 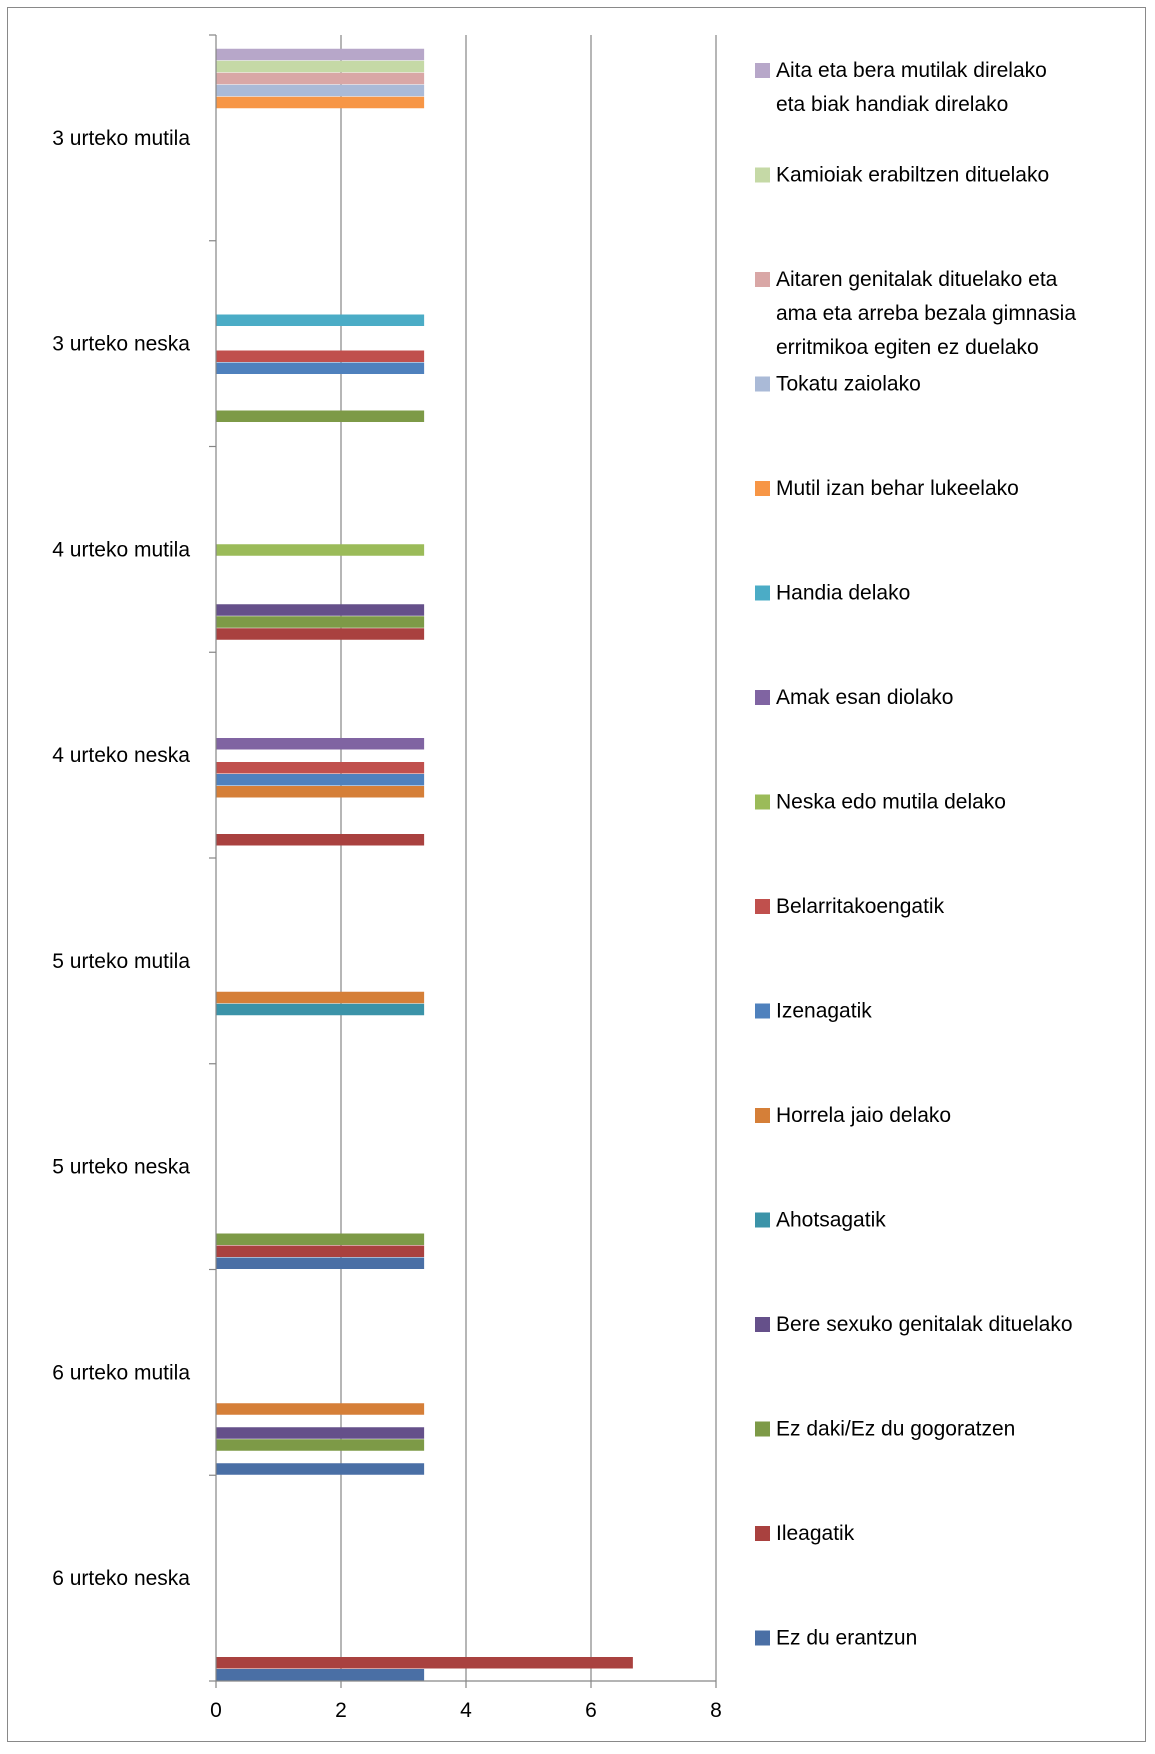 What do you see at coordinates (860, 906) in the screenshot?
I see `legend-label: Belarritakoengatik` at bounding box center [860, 906].